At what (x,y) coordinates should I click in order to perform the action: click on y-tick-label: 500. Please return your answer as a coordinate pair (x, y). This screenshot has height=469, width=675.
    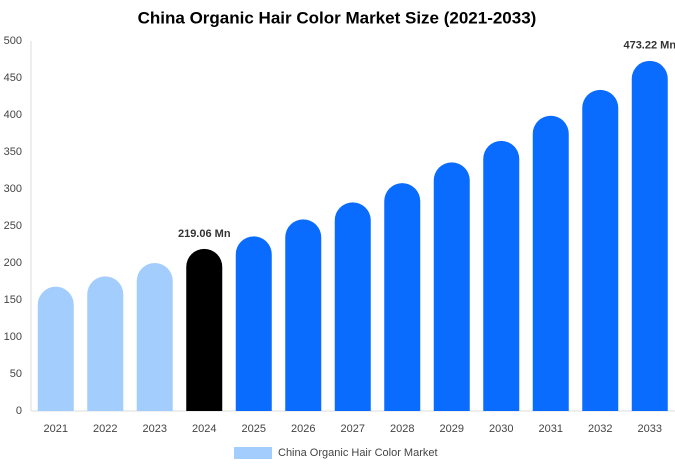
    Looking at the image, I should click on (13, 41).